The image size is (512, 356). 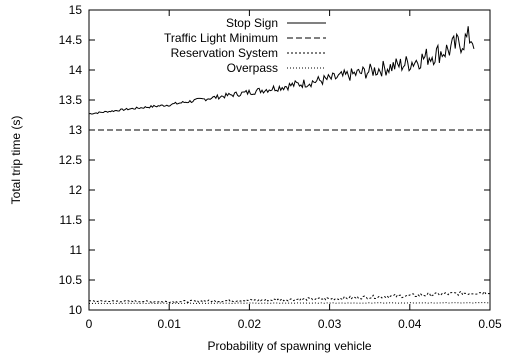 What do you see at coordinates (71, 220) in the screenshot?
I see `y-tick-label: 11.5` at bounding box center [71, 220].